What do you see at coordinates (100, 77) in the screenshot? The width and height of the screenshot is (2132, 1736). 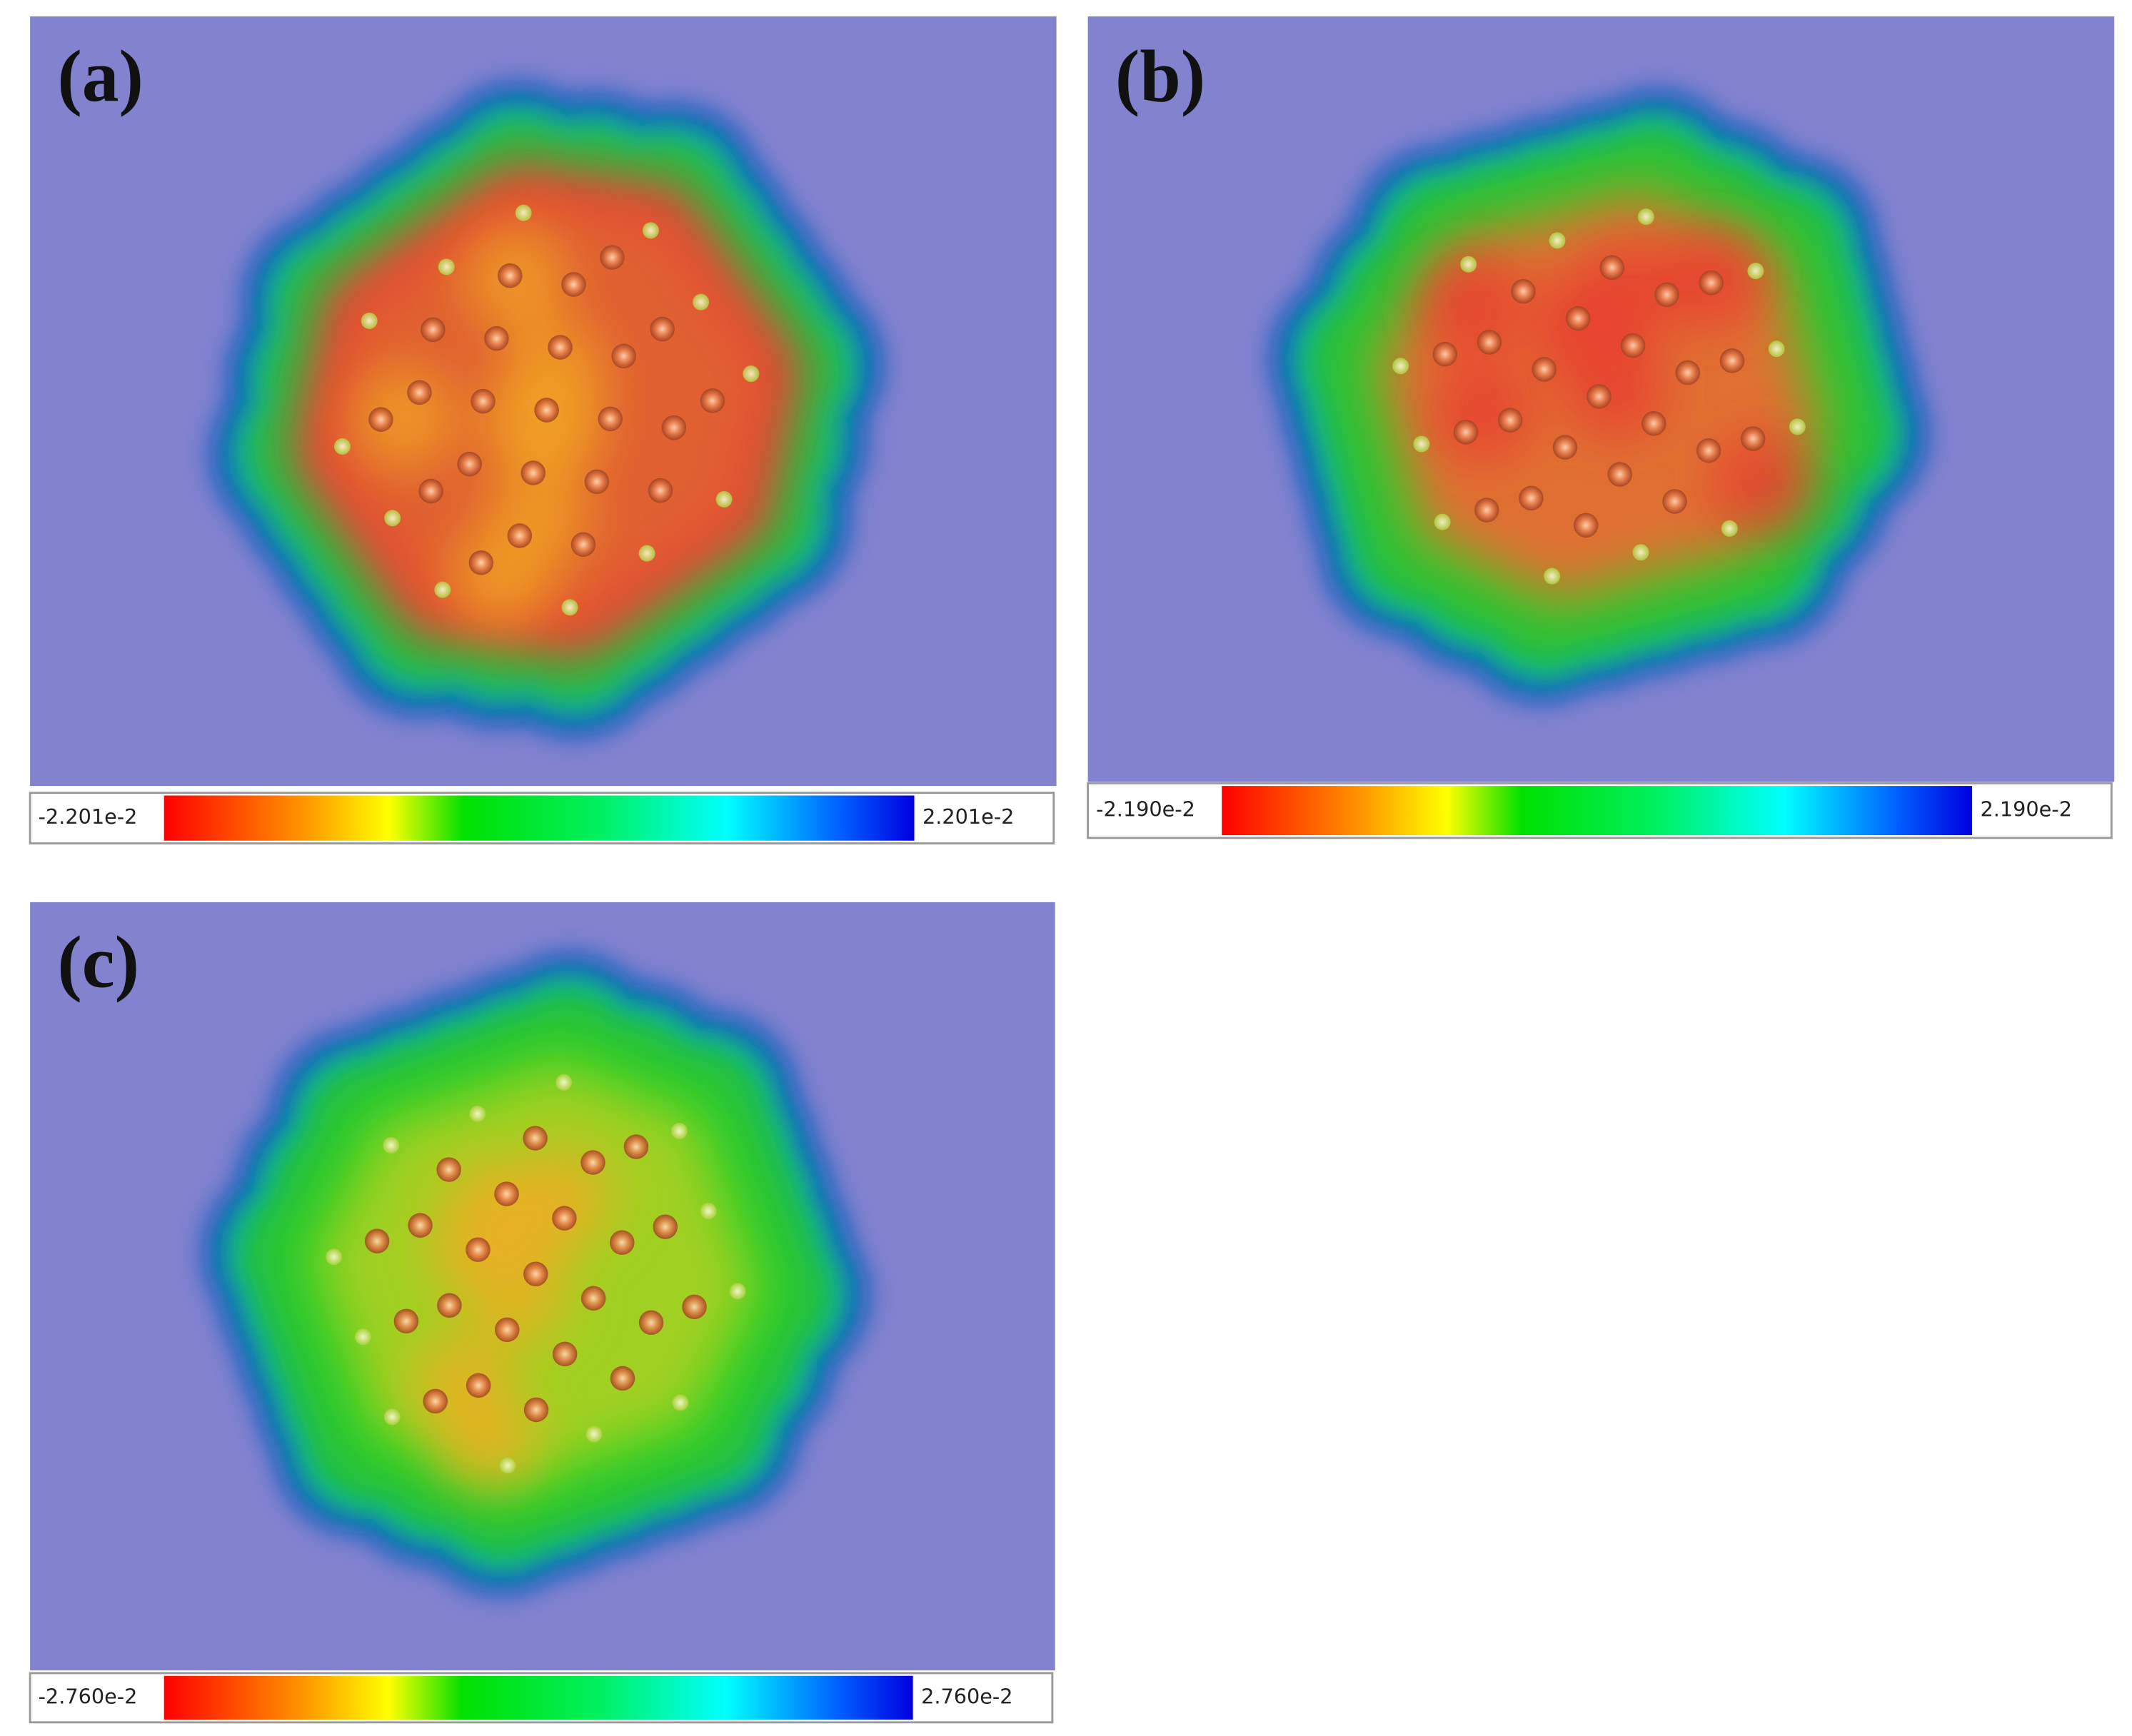 I see `panel-label: (a)` at bounding box center [100, 77].